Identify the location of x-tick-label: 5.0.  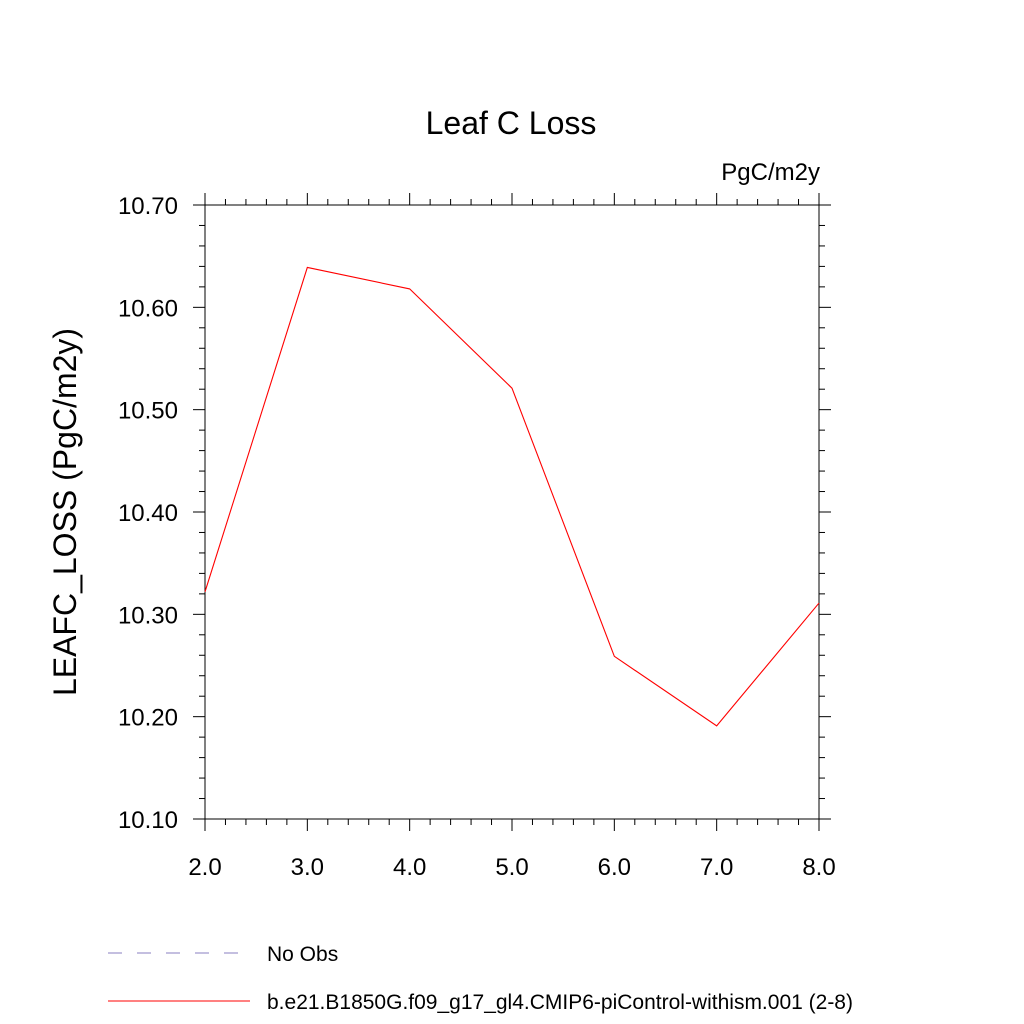
(511, 867).